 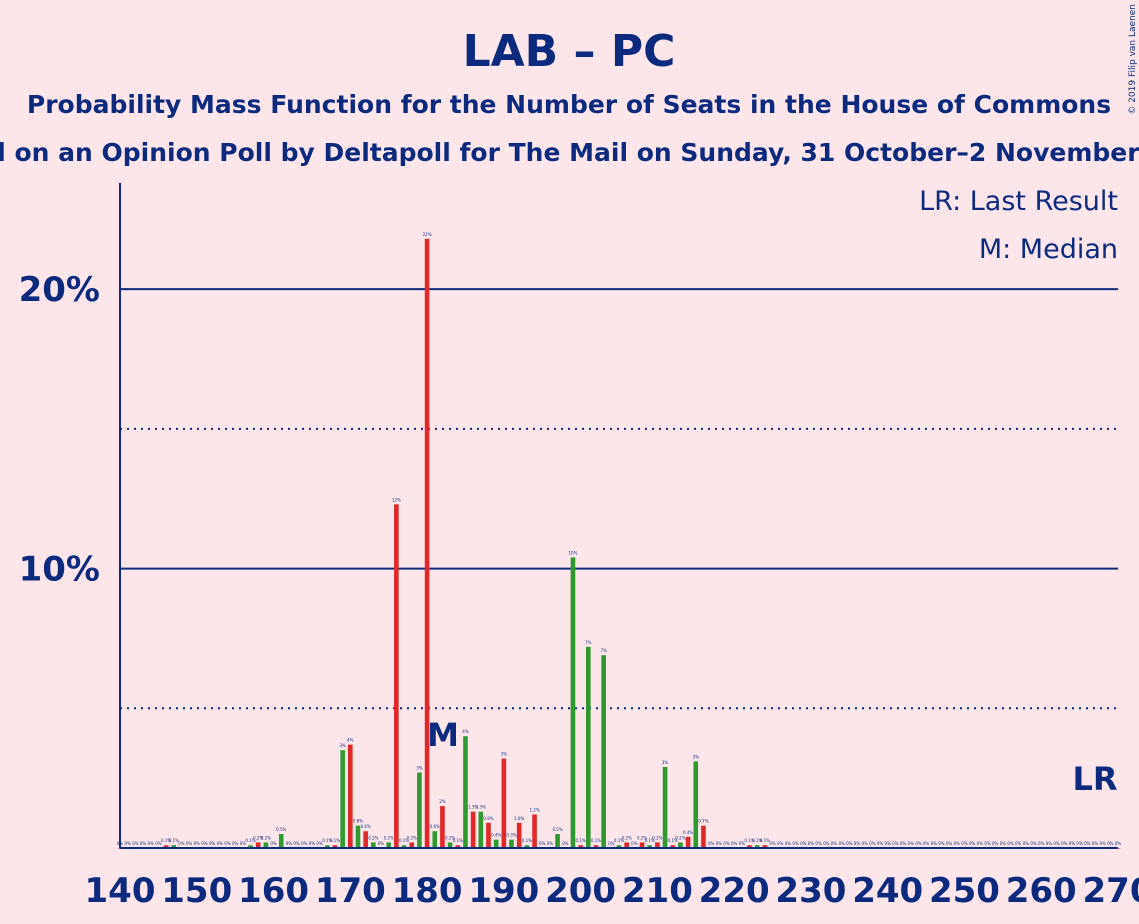 What do you see at coordinates (934, 843) in the screenshot?
I see `bar-label-seat-246: 0%` at bounding box center [934, 843].